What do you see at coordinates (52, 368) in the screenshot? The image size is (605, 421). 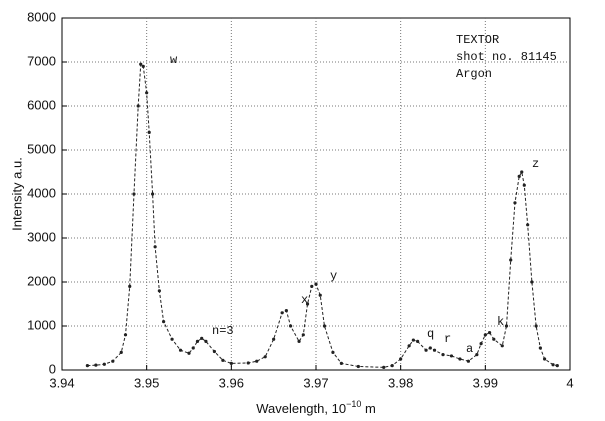 I see `y-tick-label: 0` at bounding box center [52, 368].